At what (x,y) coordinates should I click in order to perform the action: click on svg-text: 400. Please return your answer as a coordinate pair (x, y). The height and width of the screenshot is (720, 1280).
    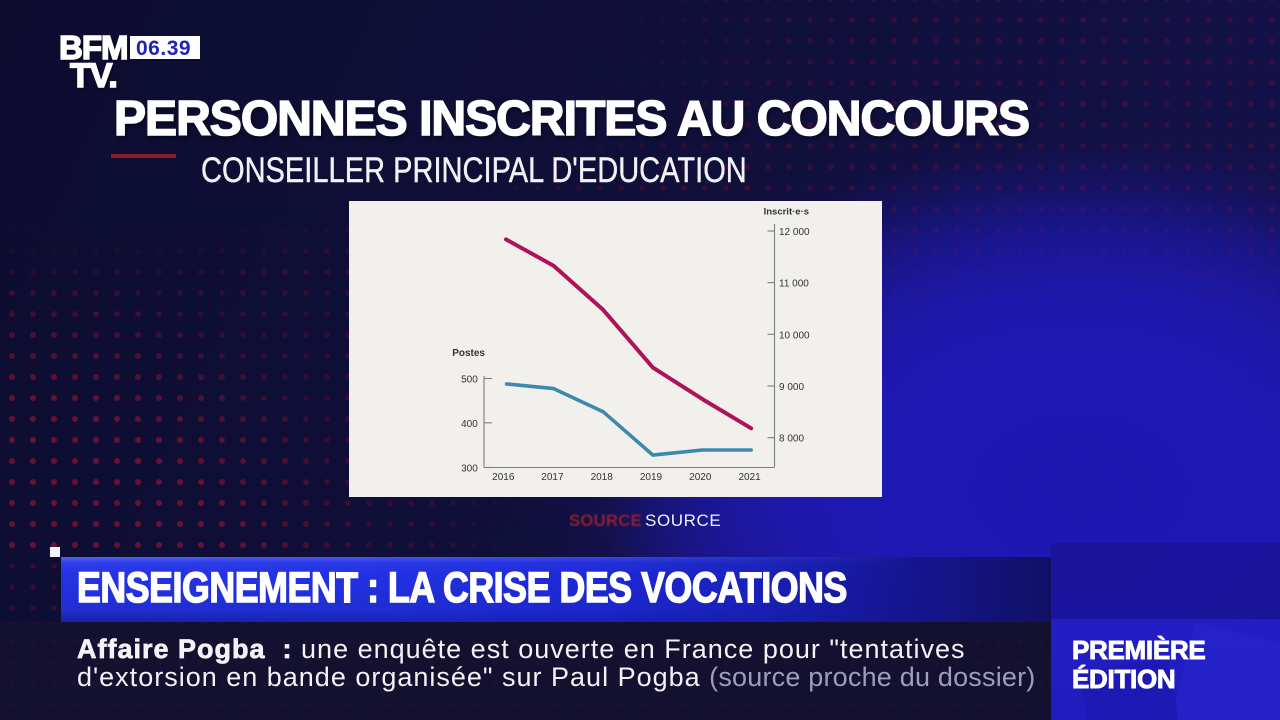
    Looking at the image, I should click on (469, 424).